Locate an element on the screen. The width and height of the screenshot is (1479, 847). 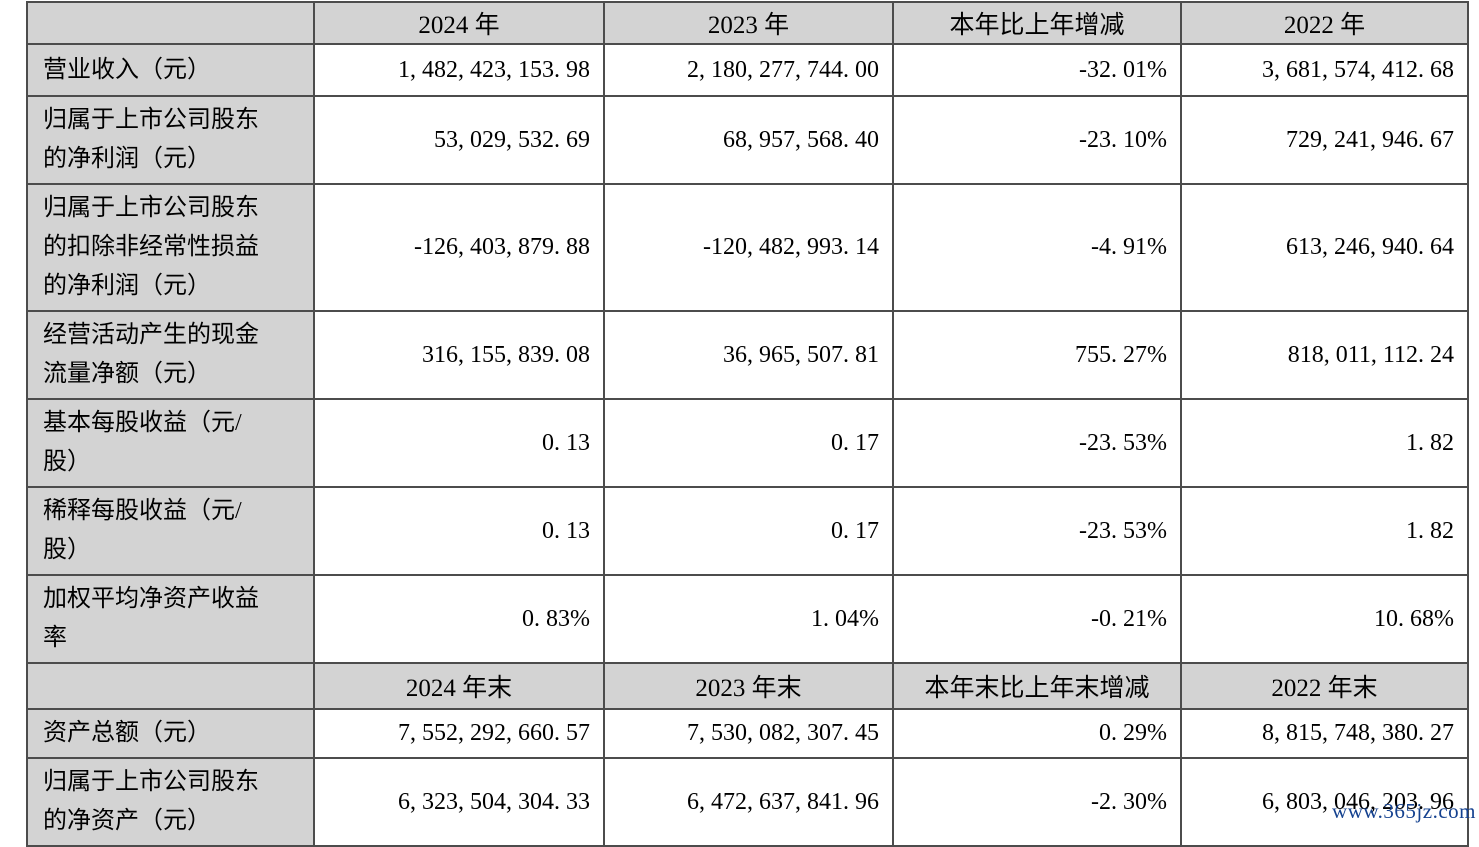
value-change: 755. 27% is located at coordinates (1037, 355).